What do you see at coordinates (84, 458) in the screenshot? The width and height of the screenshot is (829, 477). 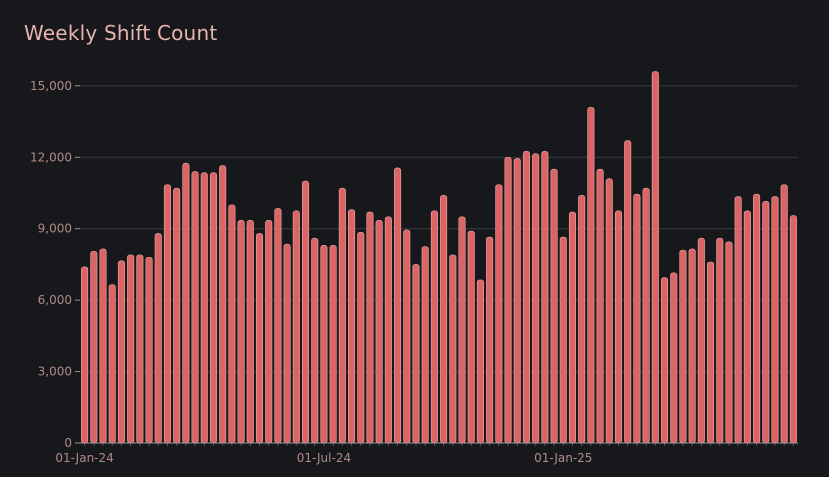 I see `x-tick-label: 01-Jan-24` at bounding box center [84, 458].